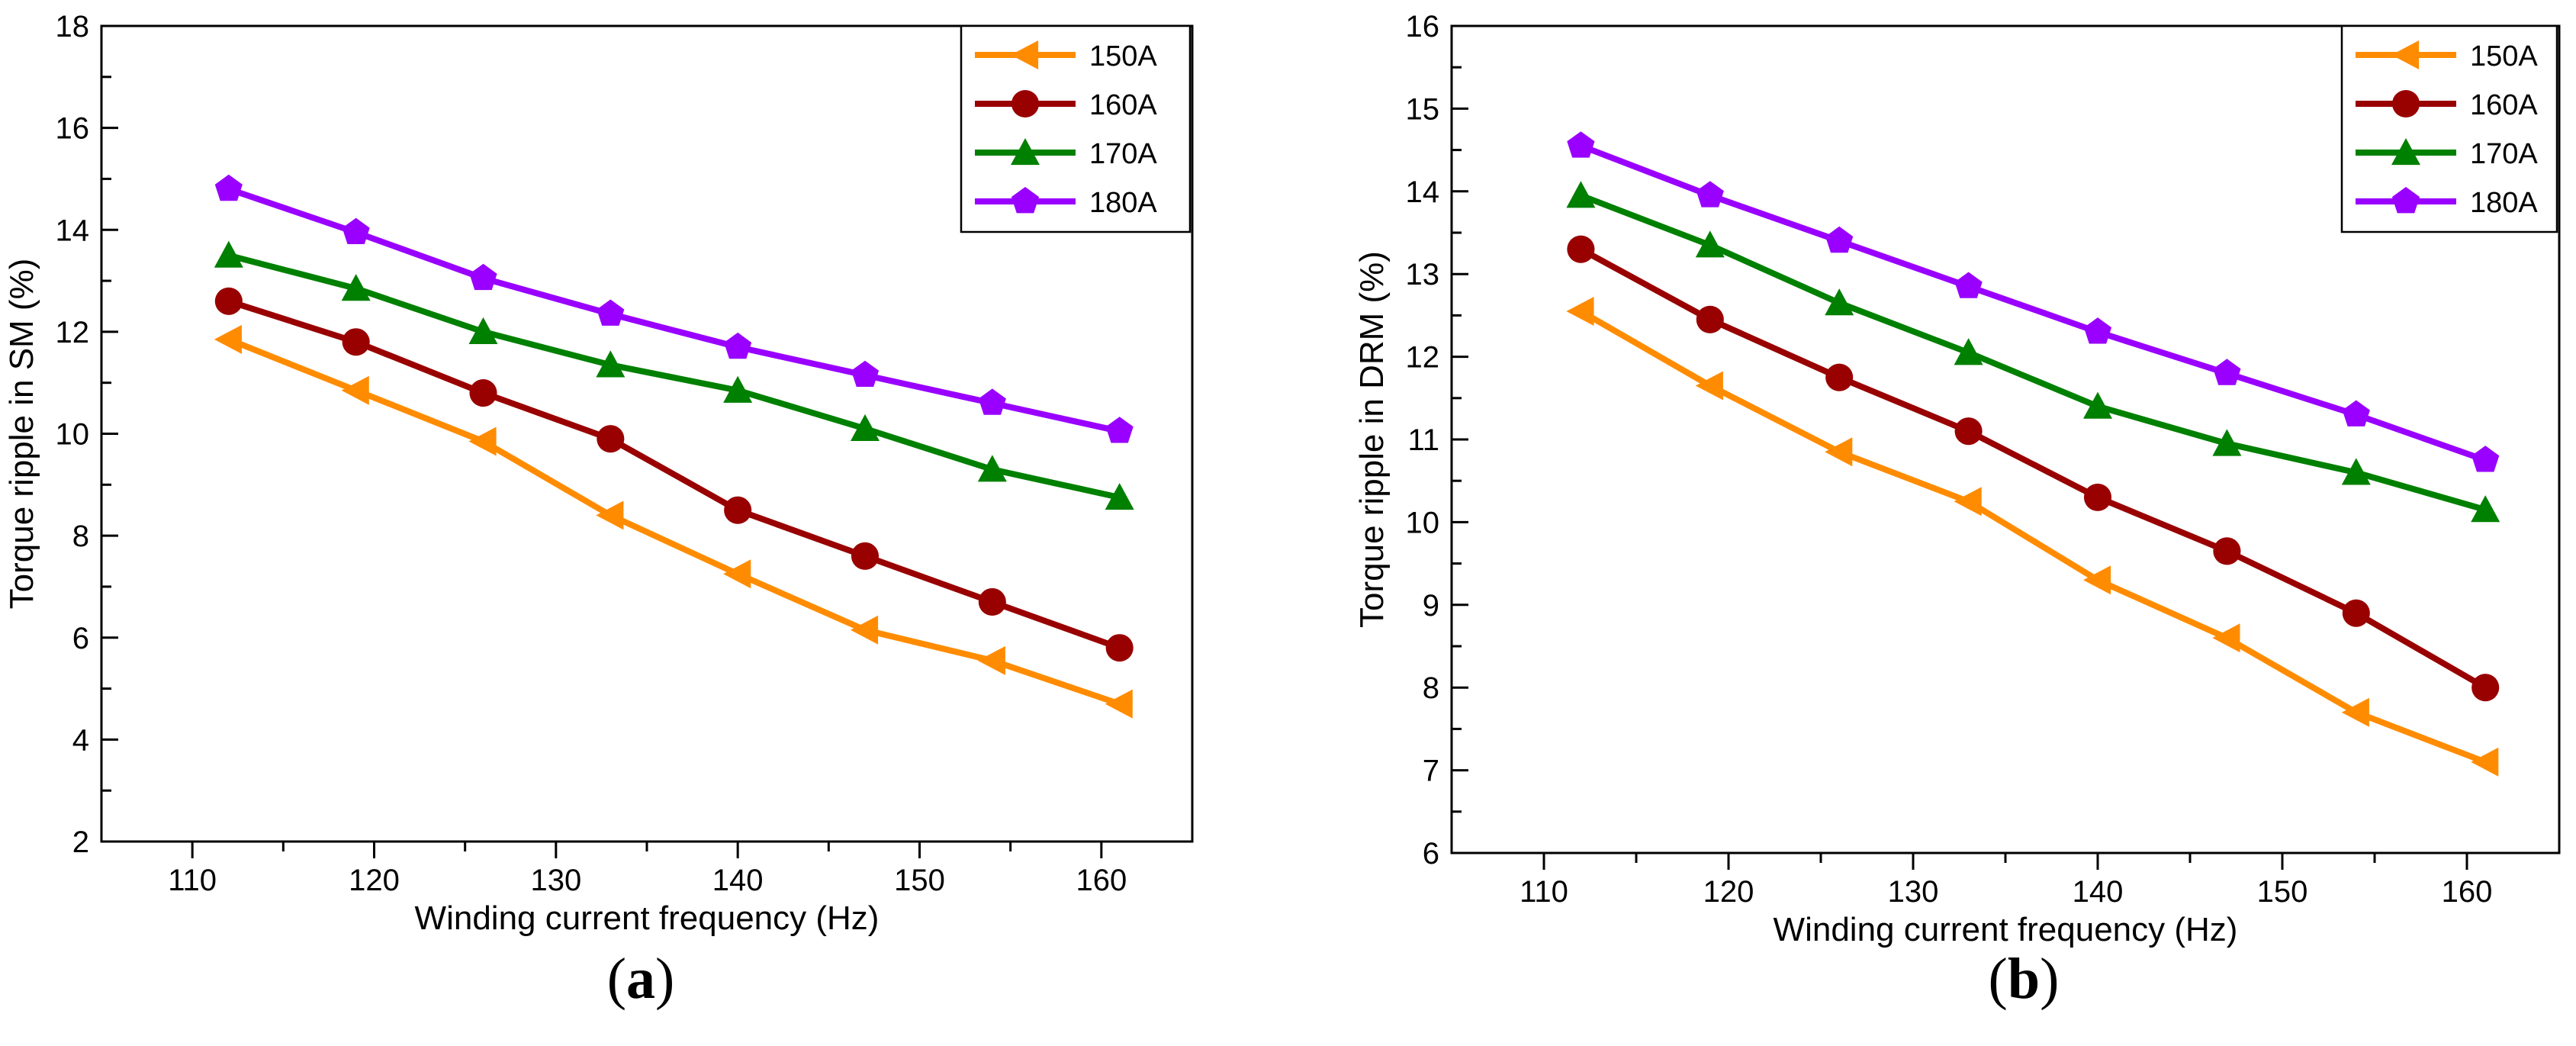 Image resolution: width=2576 pixels, height=1046 pixels. I want to click on x-tick-label: 120, so click(374, 880).